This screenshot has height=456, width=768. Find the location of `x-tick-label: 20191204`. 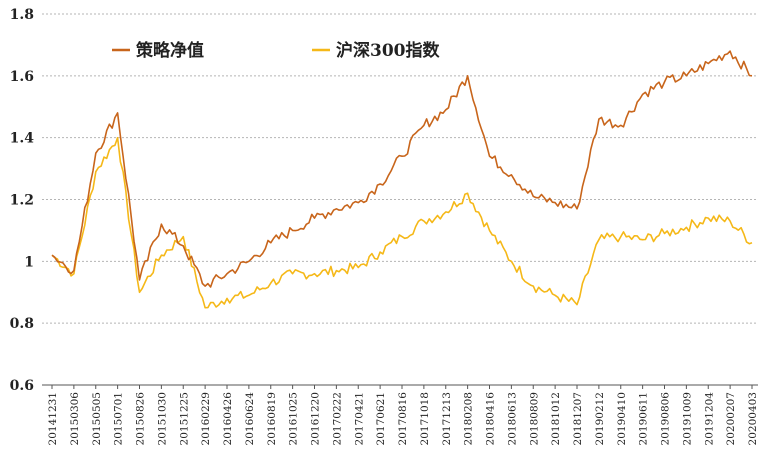

x-tick-label: 20191204 is located at coordinates (709, 419).